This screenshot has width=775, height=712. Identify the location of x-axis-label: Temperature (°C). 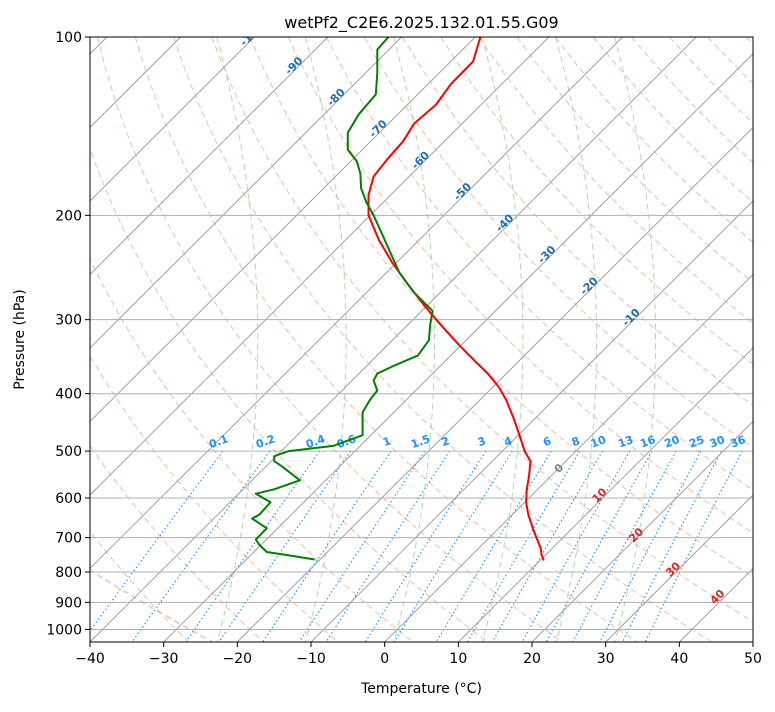
(421, 689).